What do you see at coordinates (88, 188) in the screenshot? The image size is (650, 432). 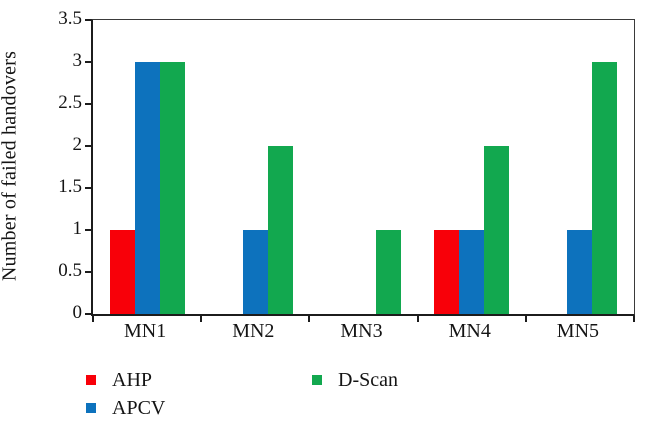 I see `y-tick-mark-1.5` at bounding box center [88, 188].